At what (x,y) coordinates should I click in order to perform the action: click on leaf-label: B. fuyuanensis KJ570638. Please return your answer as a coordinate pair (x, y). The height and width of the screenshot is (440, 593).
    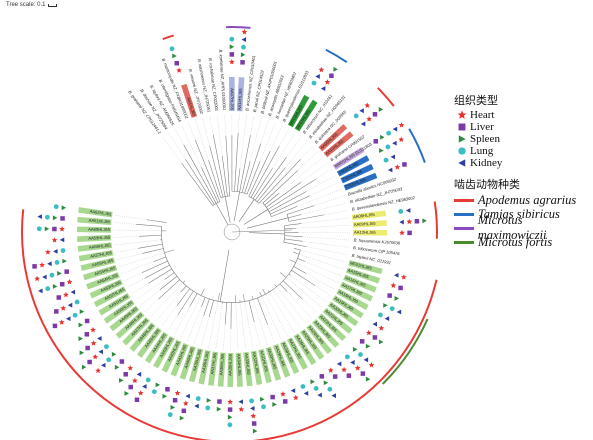
    Looking at the image, I should click on (377, 241).